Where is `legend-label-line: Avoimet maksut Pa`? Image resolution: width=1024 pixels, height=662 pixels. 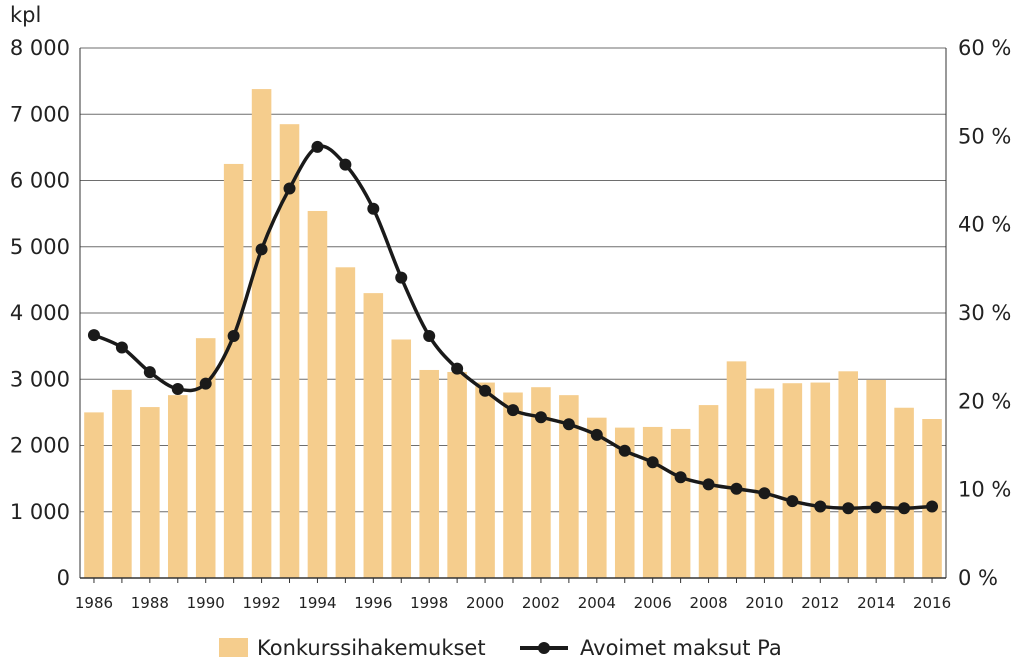 legend-label-line: Avoimet maksut Pa is located at coordinates (681, 648).